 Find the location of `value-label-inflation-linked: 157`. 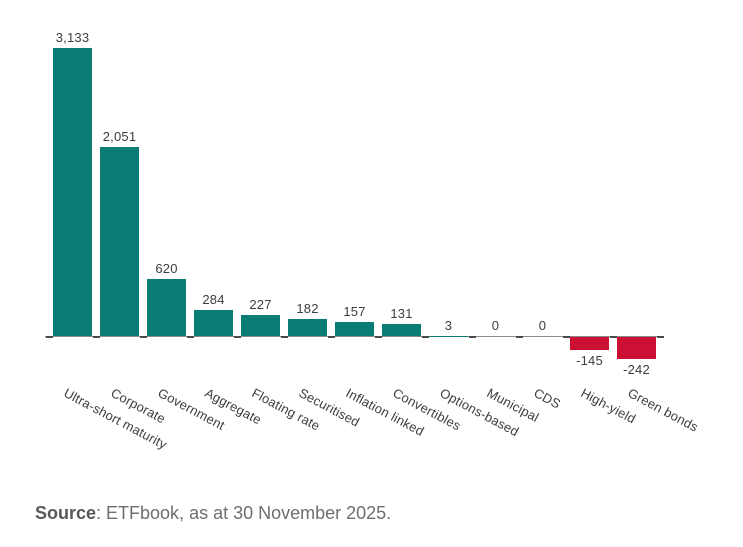

value-label-inflation-linked: 157 is located at coordinates (354, 311).